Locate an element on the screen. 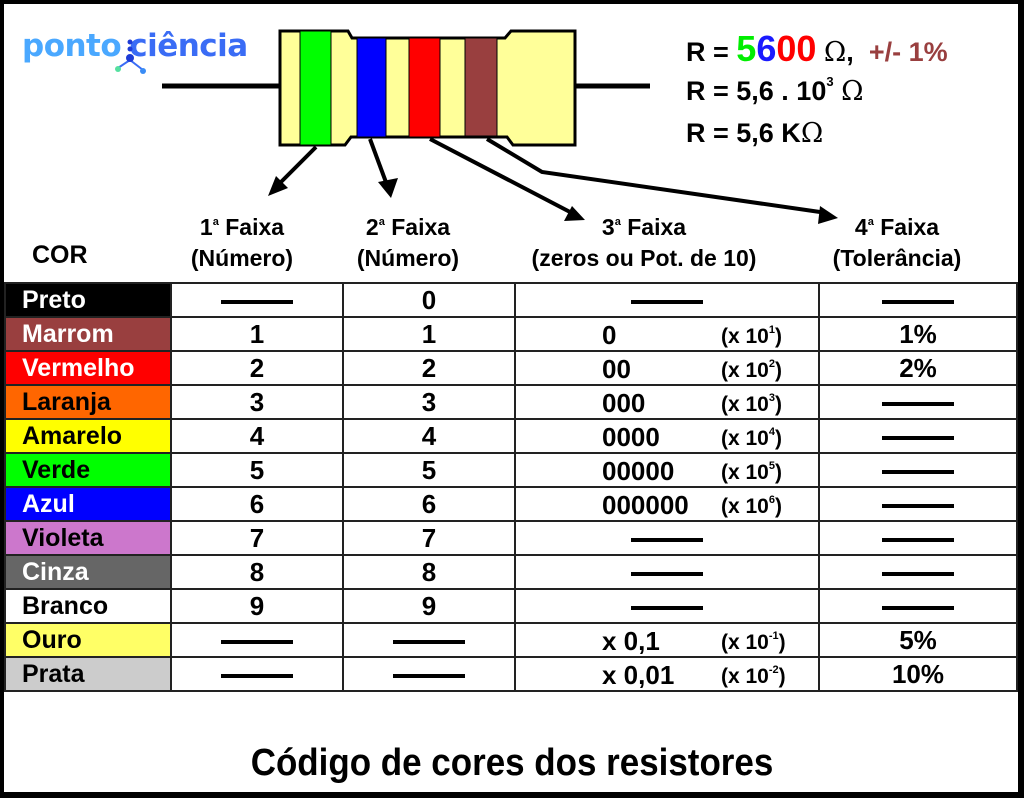  table-row: Ouro x 0,1 (x 10-1) 5% is located at coordinates (511, 640).